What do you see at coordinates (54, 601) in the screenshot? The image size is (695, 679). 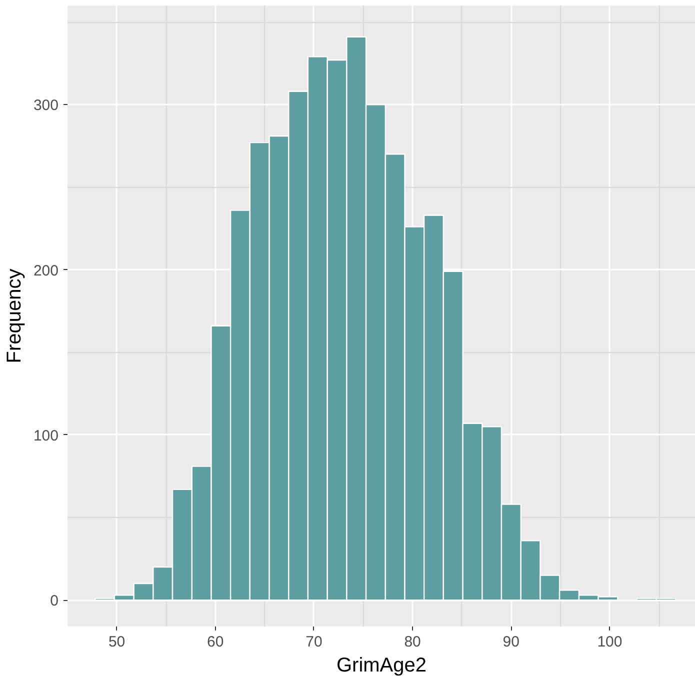 I see `y-tick-label: 0` at bounding box center [54, 601].